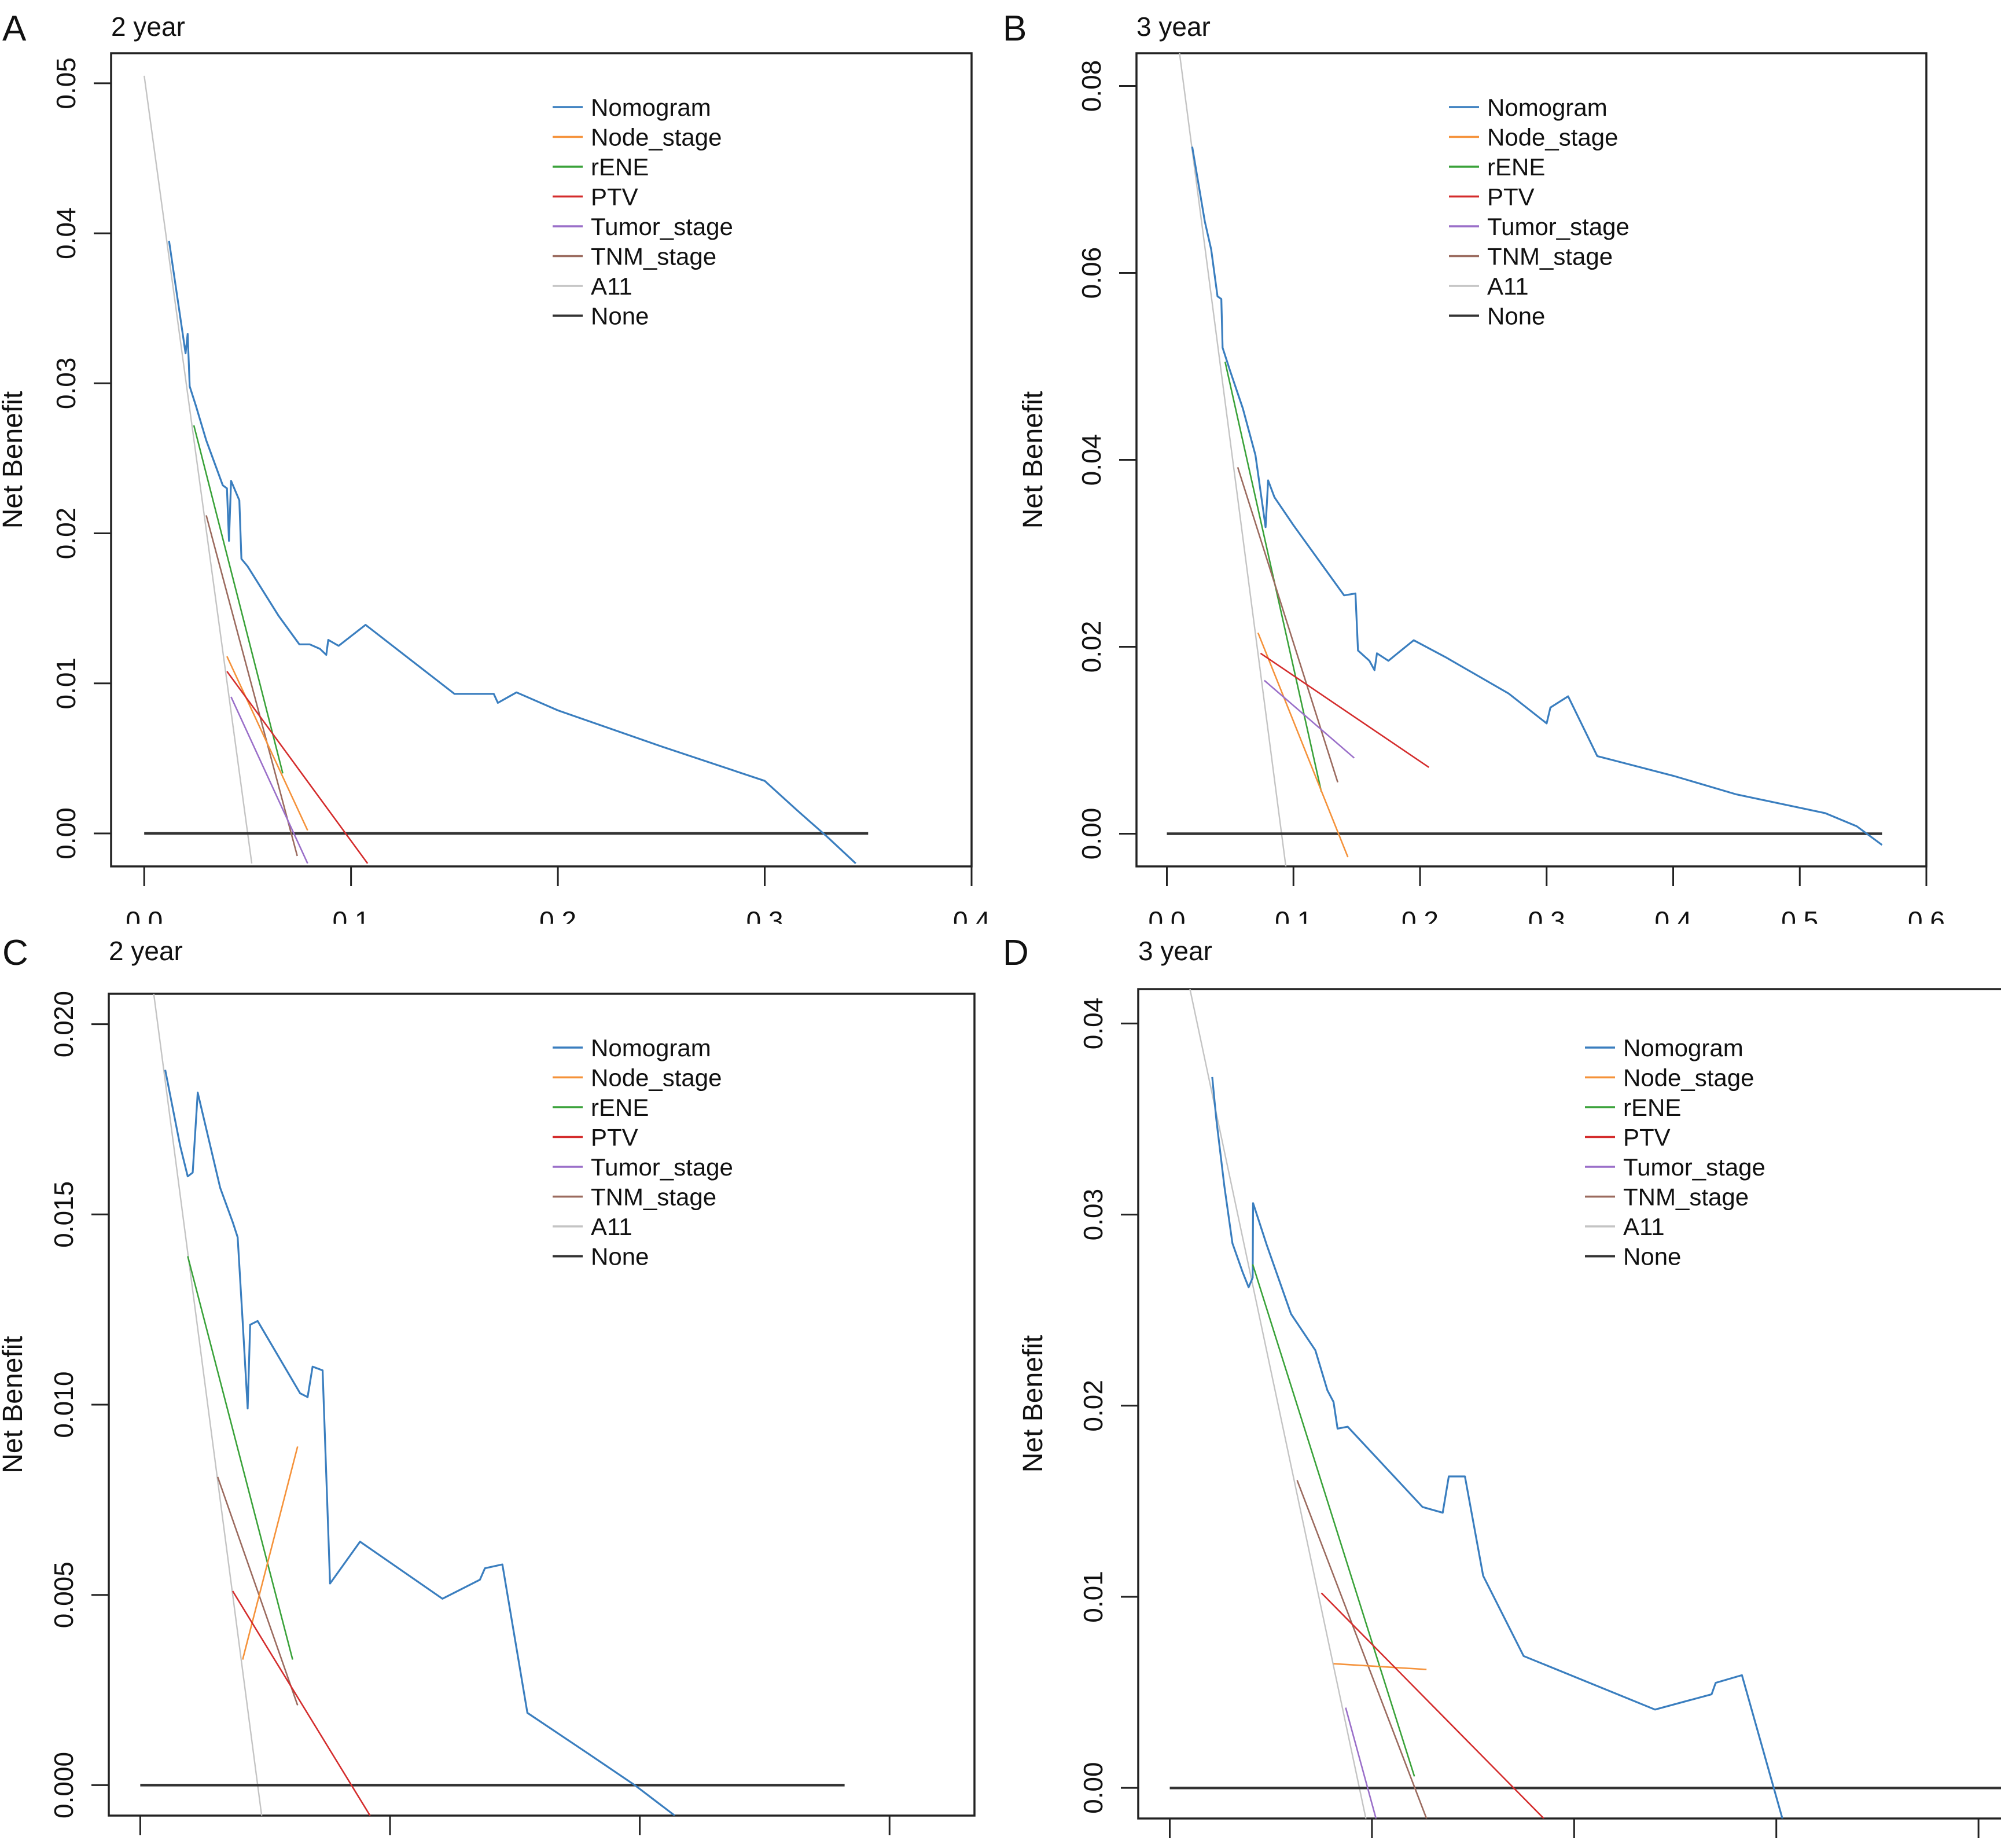 This screenshot has height=1848, width=2001. I want to click on panel-label: D, so click(1016, 953).